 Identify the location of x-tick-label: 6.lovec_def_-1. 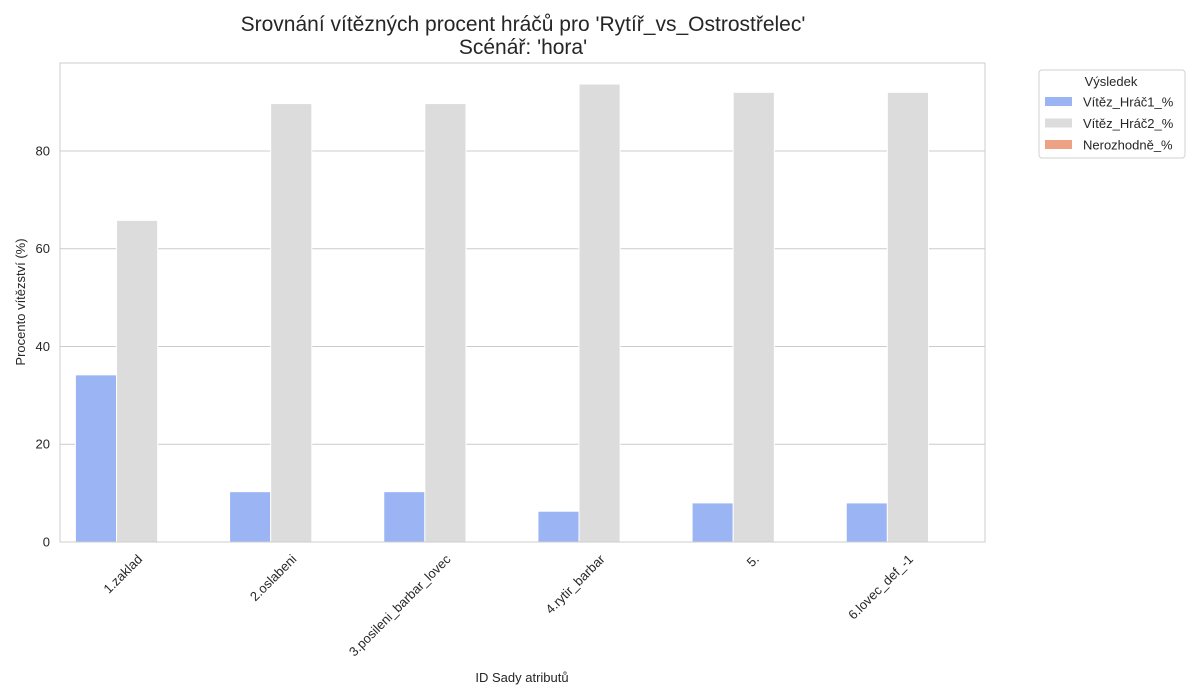
(880, 587).